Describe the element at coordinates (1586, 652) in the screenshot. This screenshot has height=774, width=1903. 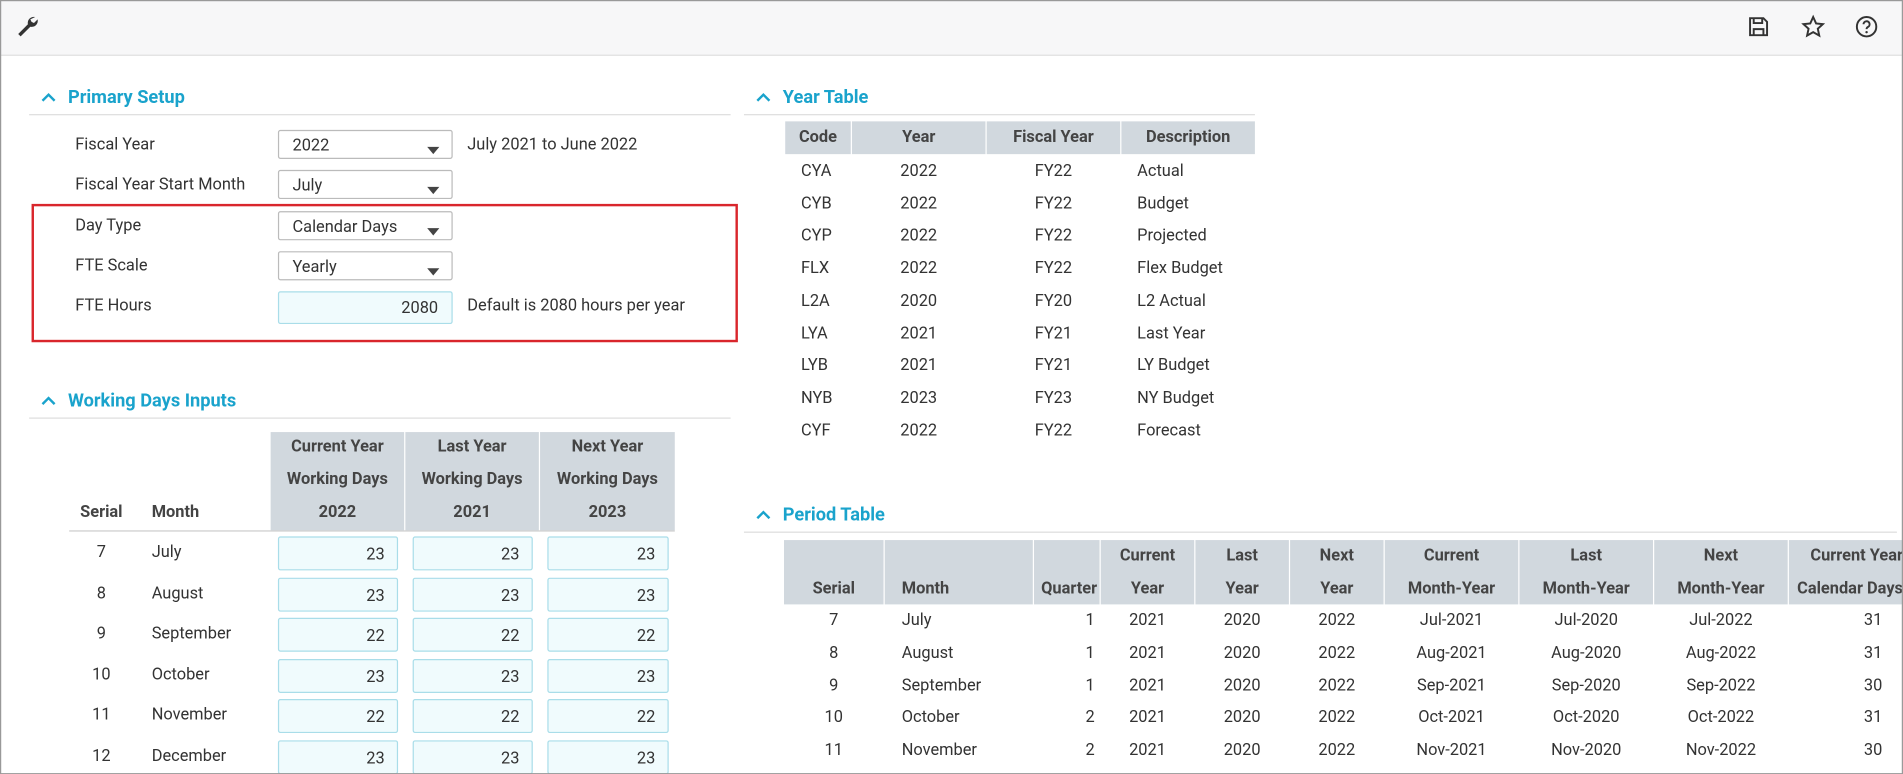
I see `table-cell: Aug-2020` at that location.